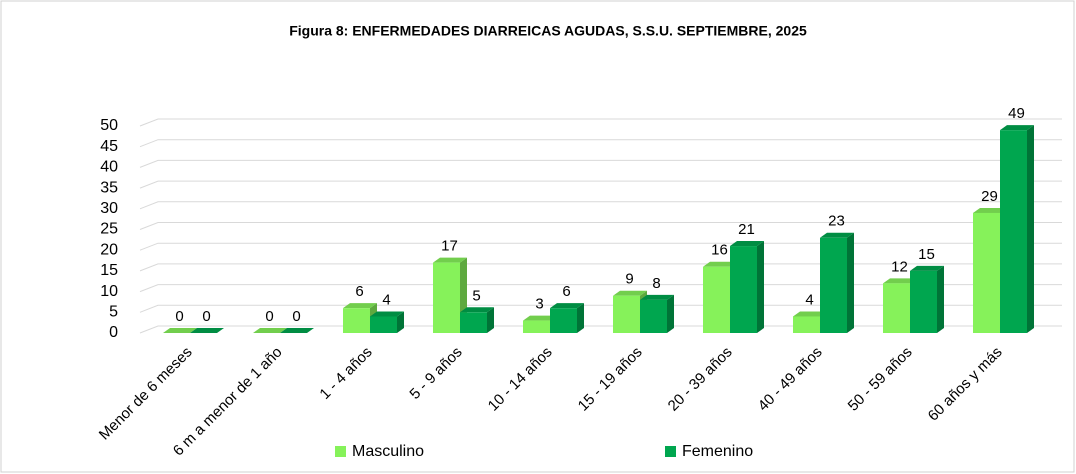  Describe the element at coordinates (113, 312) in the screenshot. I see `y-tick-label: 5` at that location.